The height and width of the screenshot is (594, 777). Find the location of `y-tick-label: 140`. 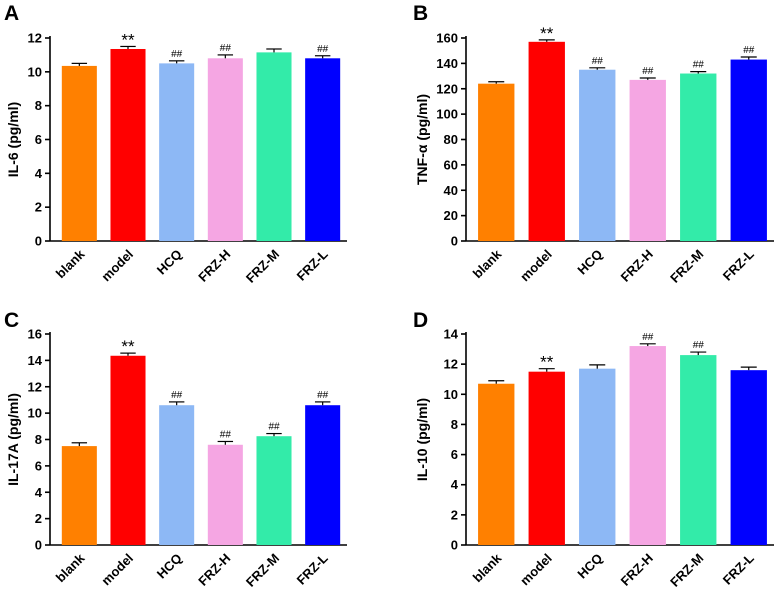

y-tick-label: 140 is located at coordinates (447, 63).